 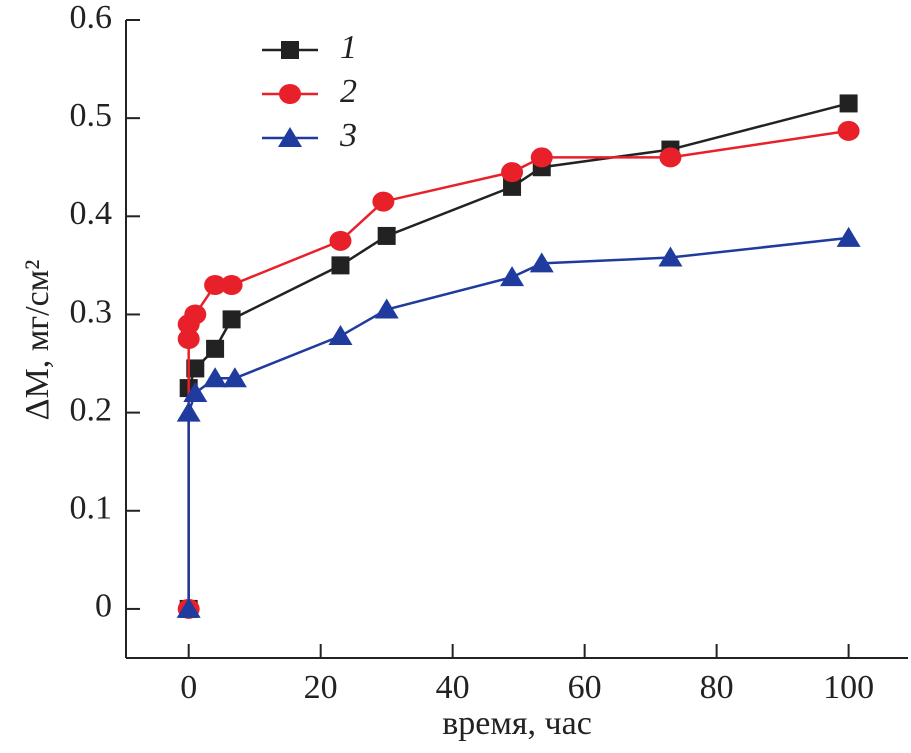 I want to click on y-tick-label: 0, so click(x=103, y=606).